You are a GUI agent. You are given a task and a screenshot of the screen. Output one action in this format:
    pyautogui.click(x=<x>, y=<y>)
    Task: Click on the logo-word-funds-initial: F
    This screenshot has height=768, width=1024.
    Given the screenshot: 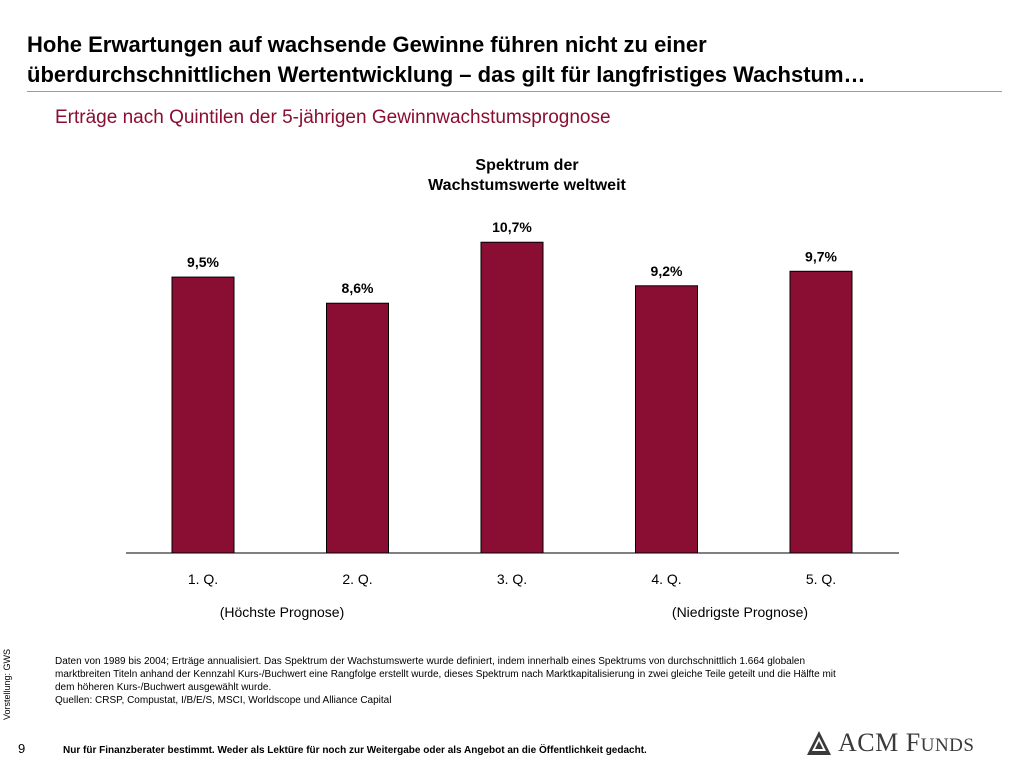 What is the action you would take?
    pyautogui.click(x=913, y=742)
    